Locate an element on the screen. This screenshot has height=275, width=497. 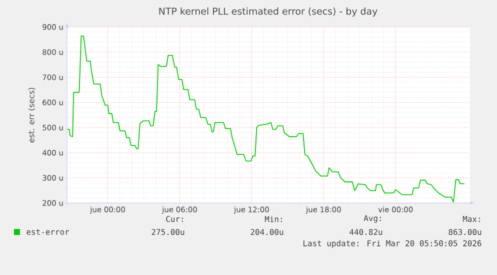
chart-title: NTP kernel PLL estimated error (secs) - by day is located at coordinates (268, 12).